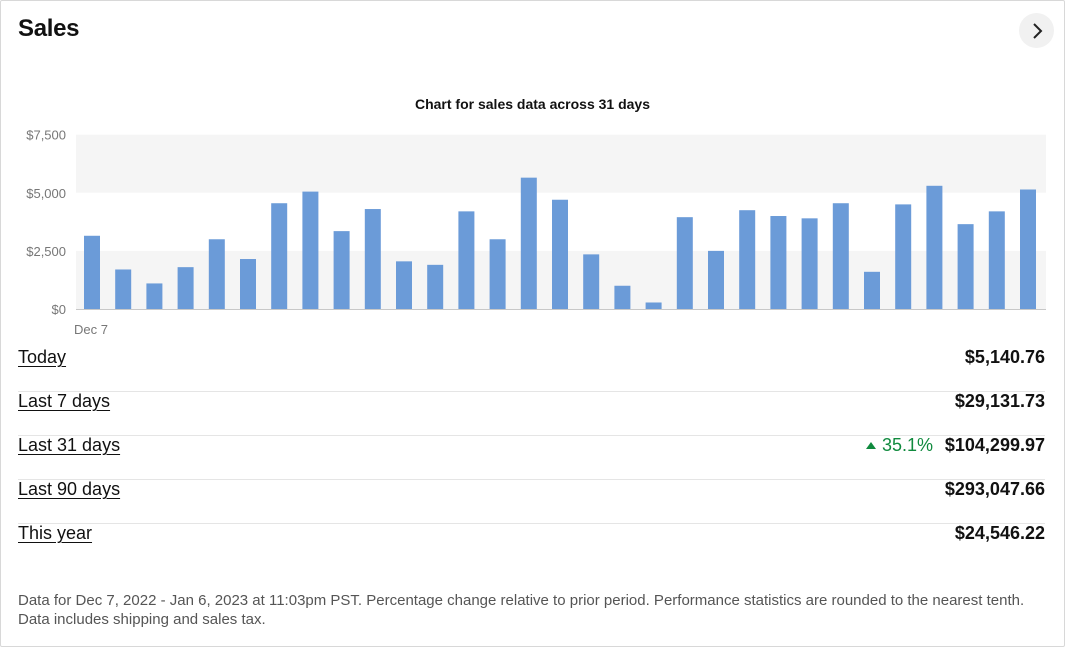  Describe the element at coordinates (531, 369) in the screenshot. I see `row-today: Today $5,140.76` at that location.